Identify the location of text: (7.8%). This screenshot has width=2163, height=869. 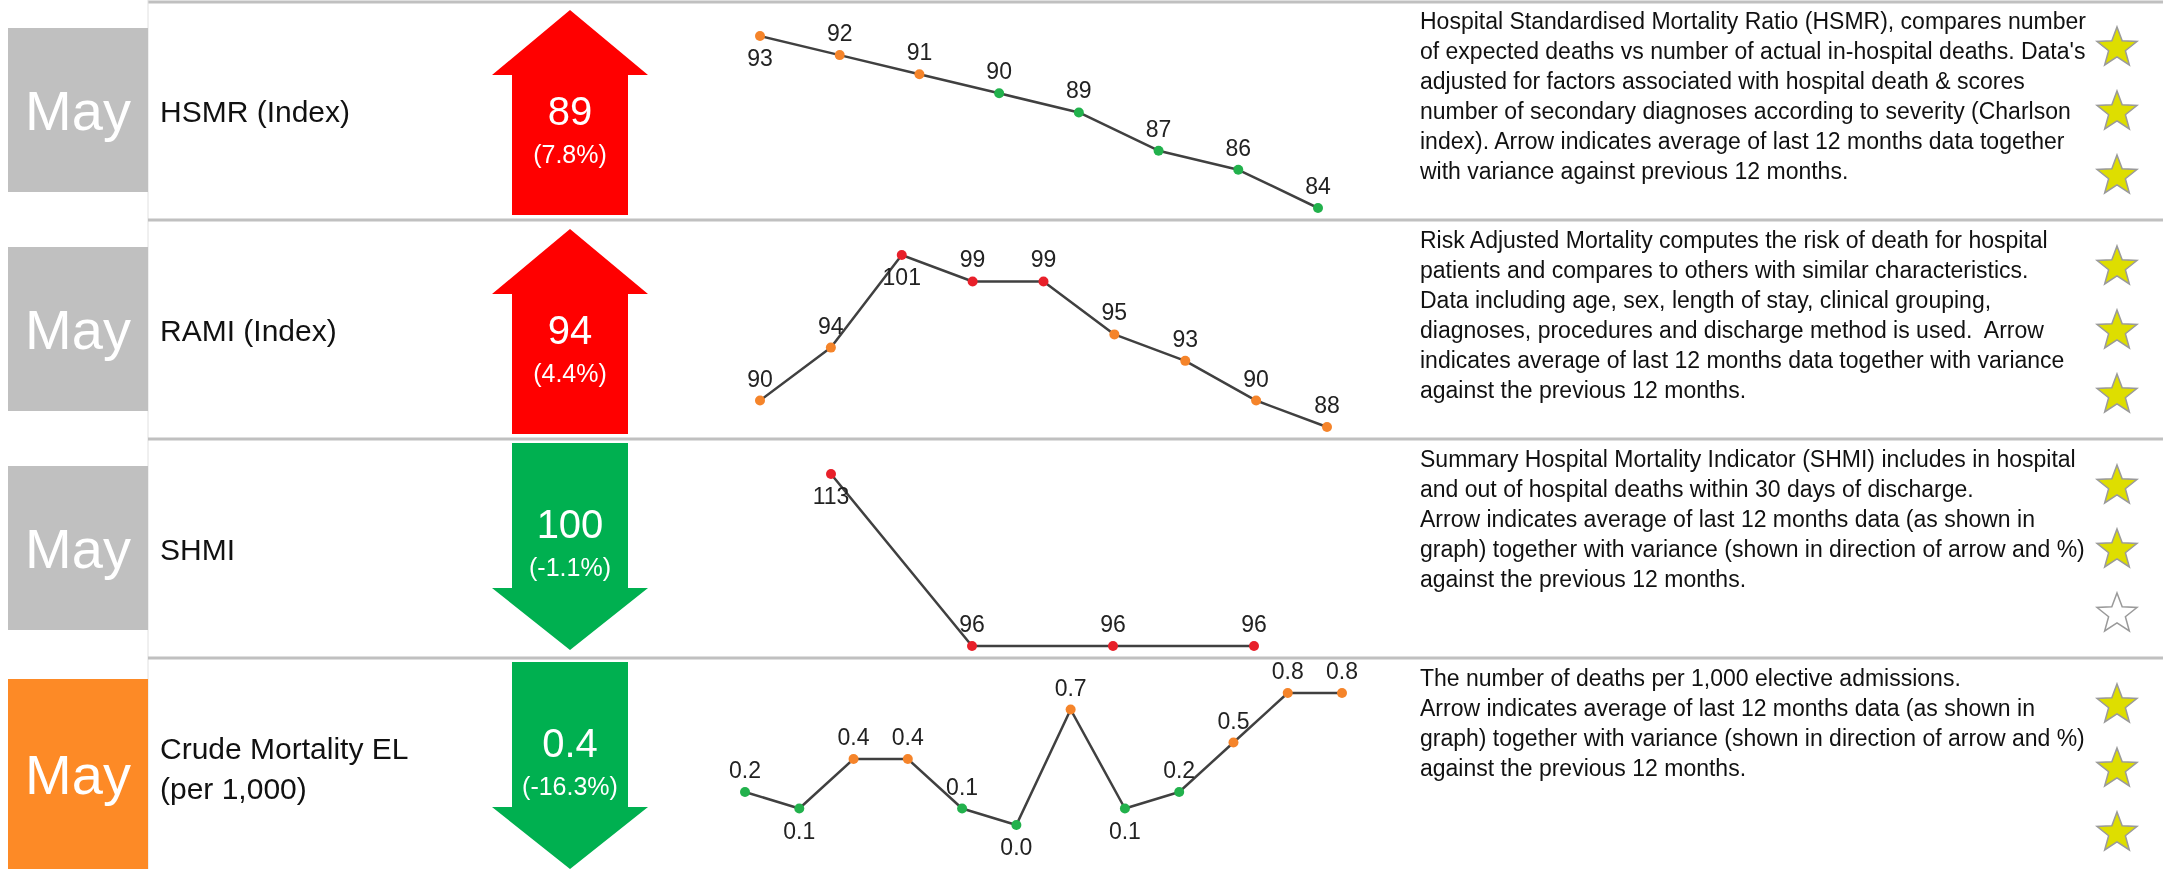
(570, 154).